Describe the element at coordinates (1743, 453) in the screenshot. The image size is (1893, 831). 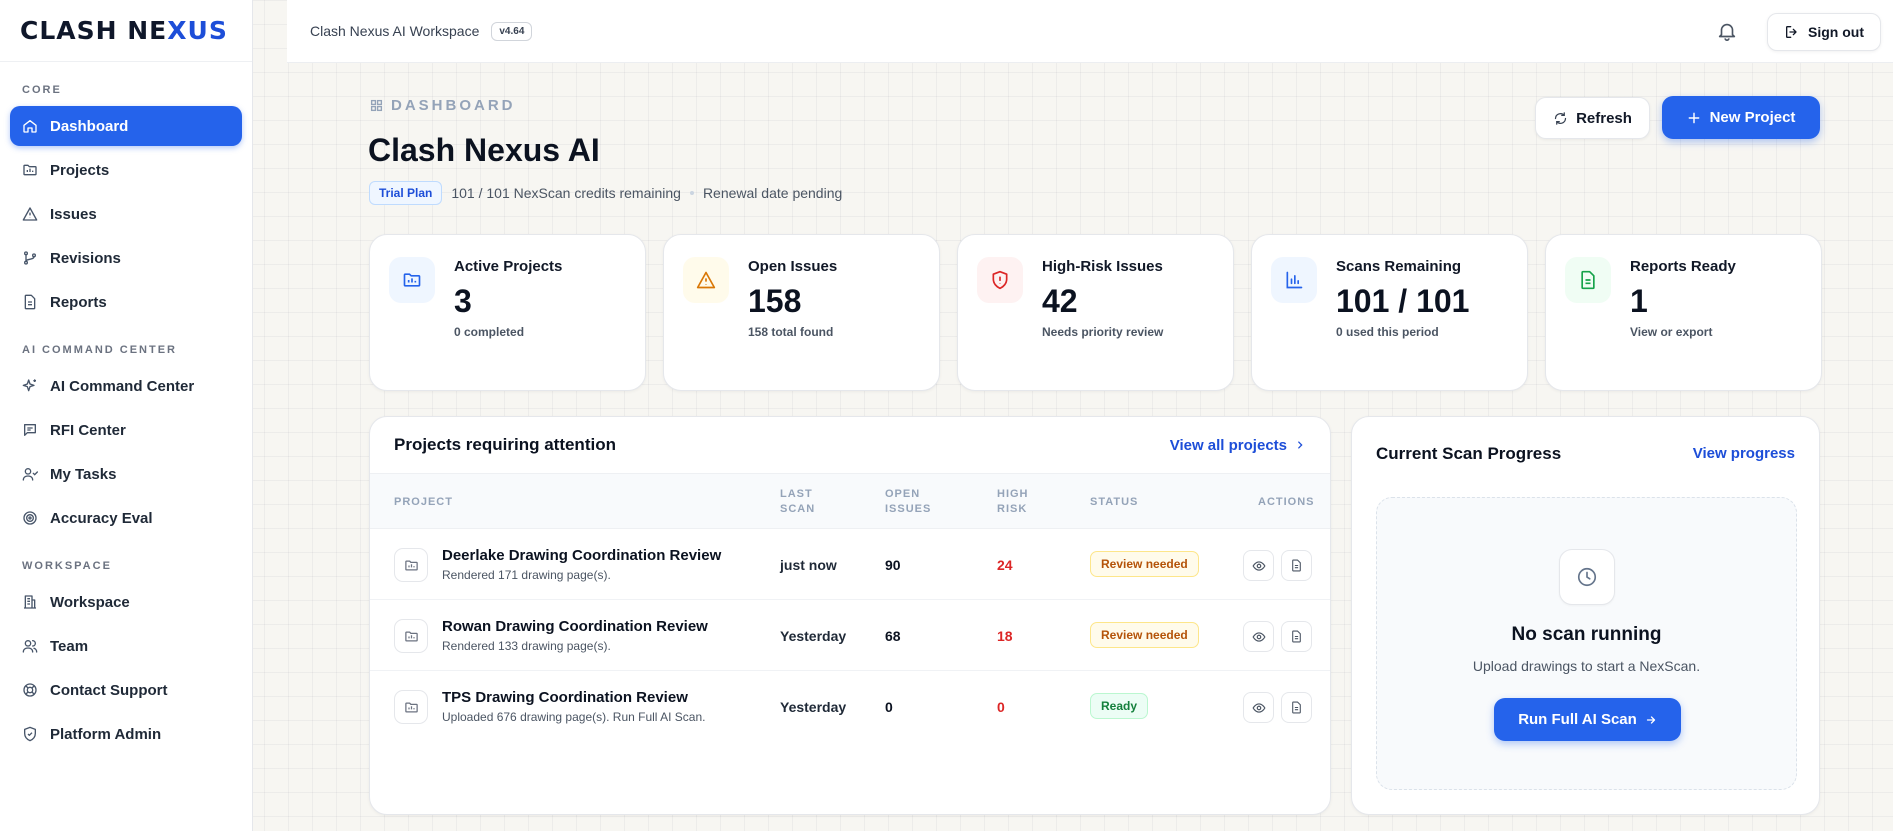
I see `view-progress-link: View progress` at that location.